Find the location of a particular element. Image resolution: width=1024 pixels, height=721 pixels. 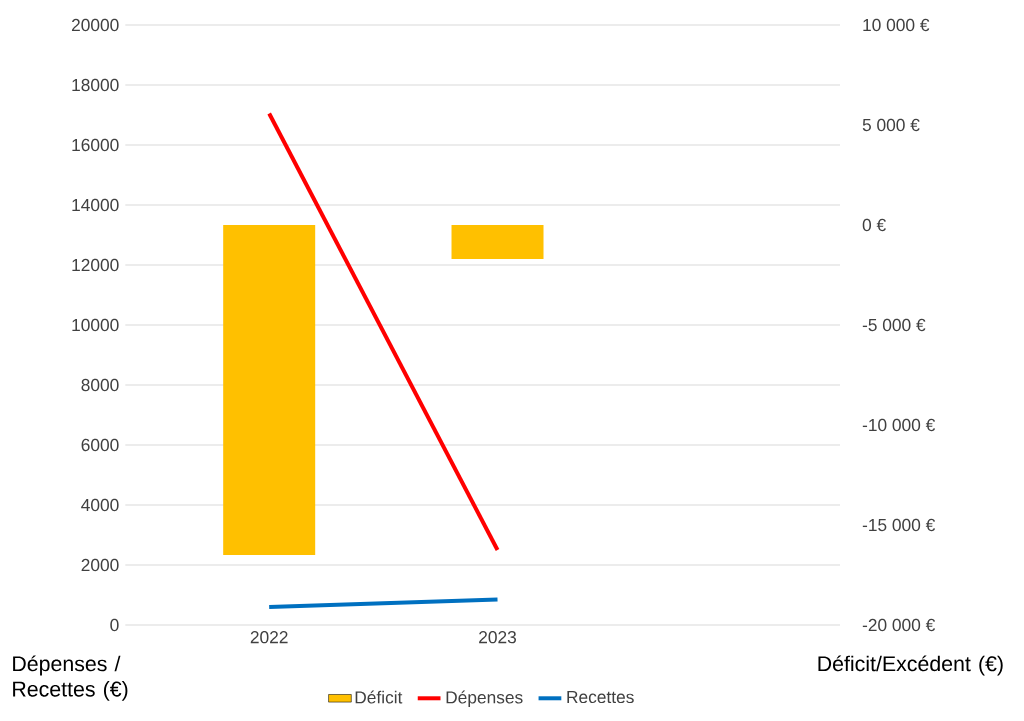

y2-tick-label: 5 000 € is located at coordinates (891, 125).